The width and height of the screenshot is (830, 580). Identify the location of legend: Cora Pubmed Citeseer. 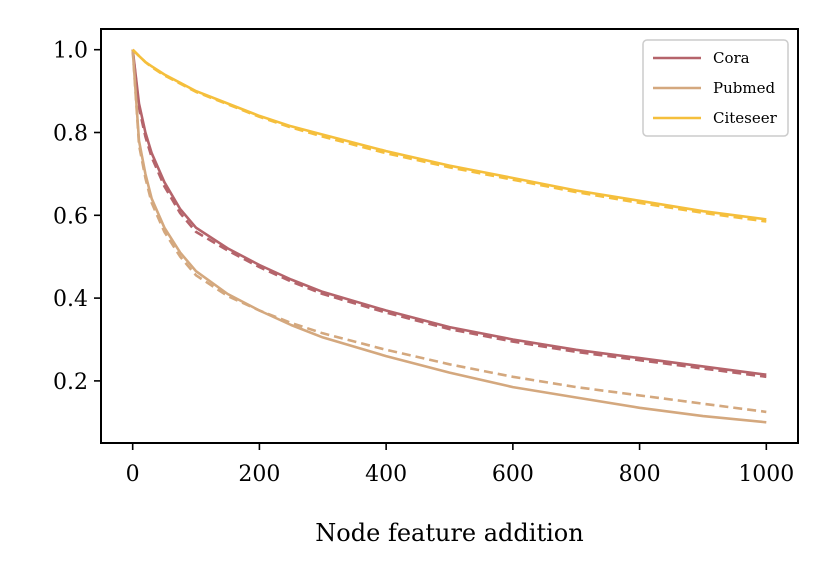
(715, 88).